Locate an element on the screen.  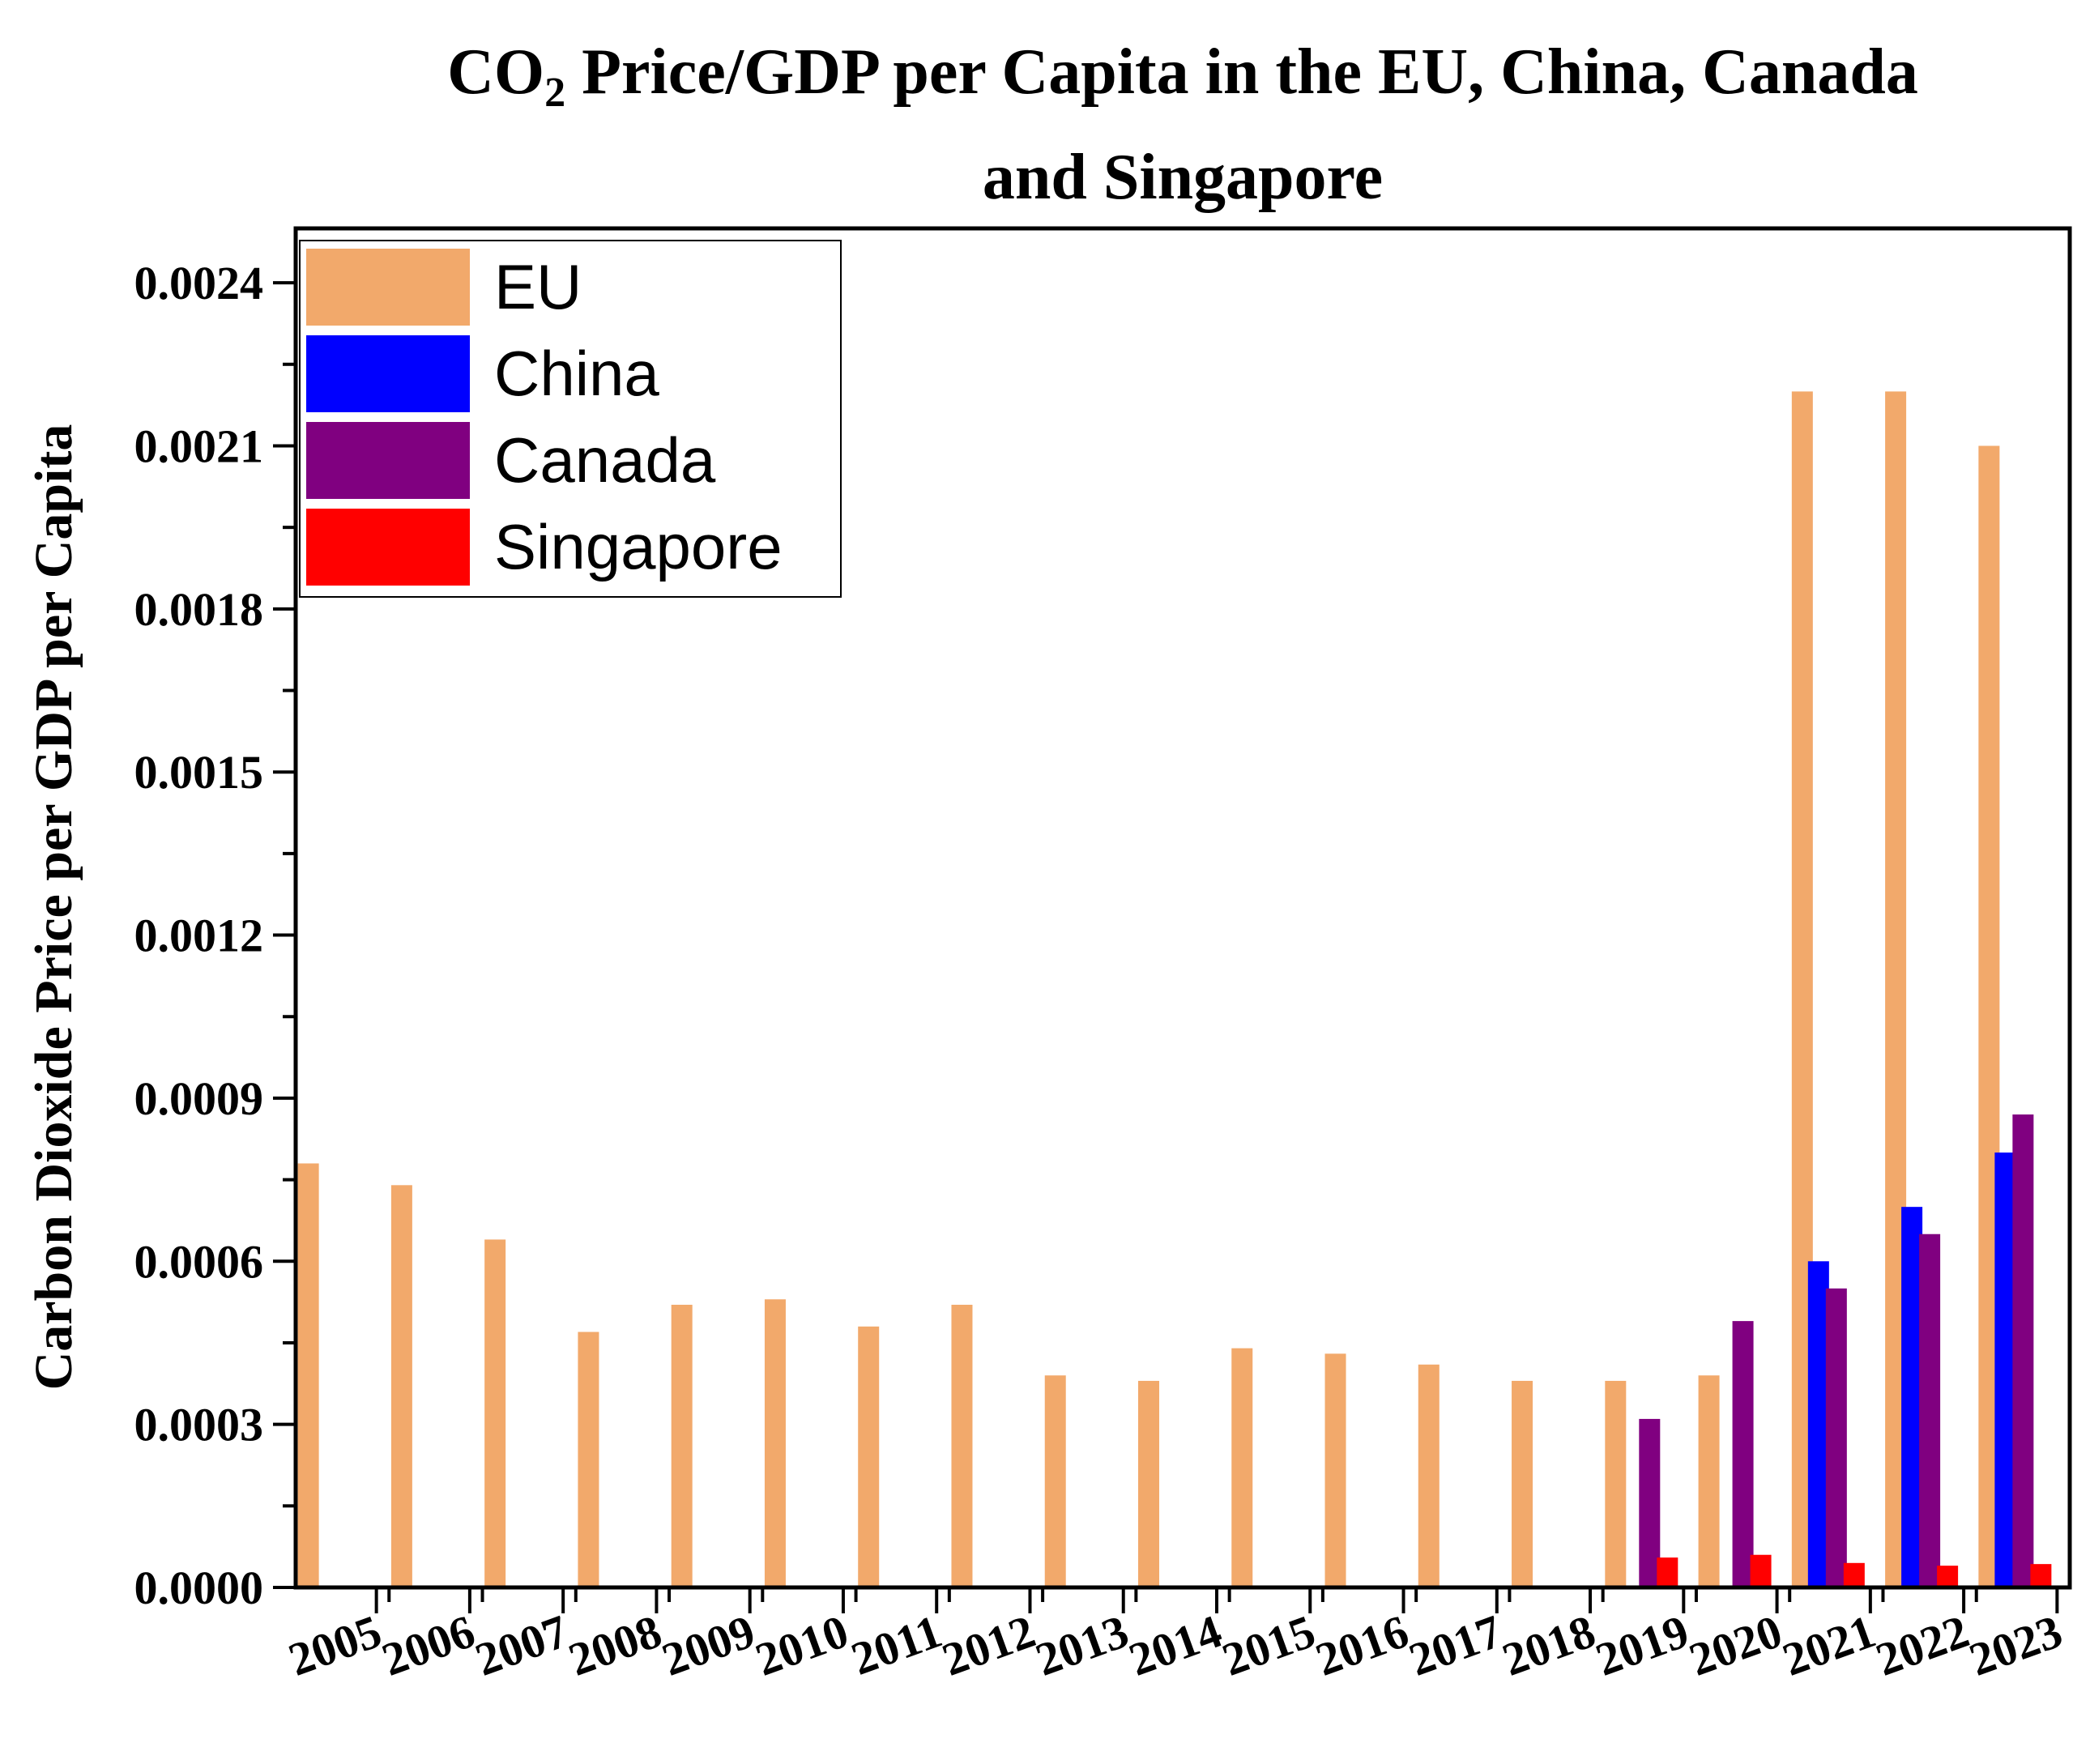
bar-singapore-2023 is located at coordinates (2041, 1575).